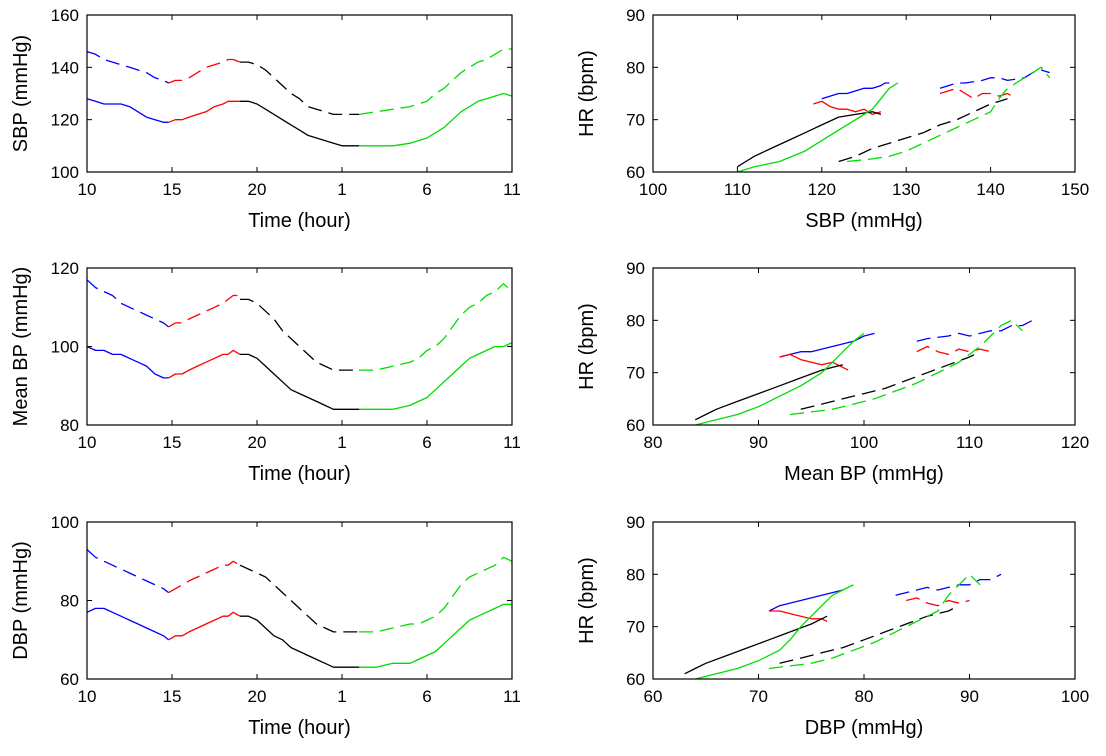  Describe the element at coordinates (864, 728) in the screenshot. I see `x-axis-label: DBP (mmHg)` at that location.